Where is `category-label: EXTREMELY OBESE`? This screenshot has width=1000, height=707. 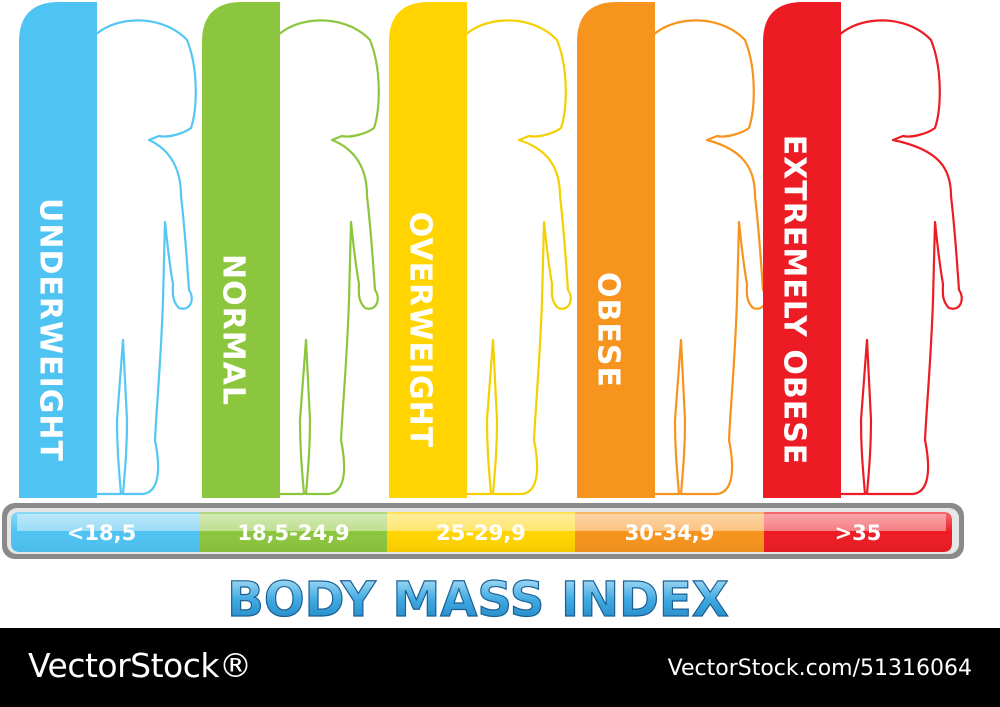
category-label: EXTREMELY OBESE is located at coordinates (794, 300).